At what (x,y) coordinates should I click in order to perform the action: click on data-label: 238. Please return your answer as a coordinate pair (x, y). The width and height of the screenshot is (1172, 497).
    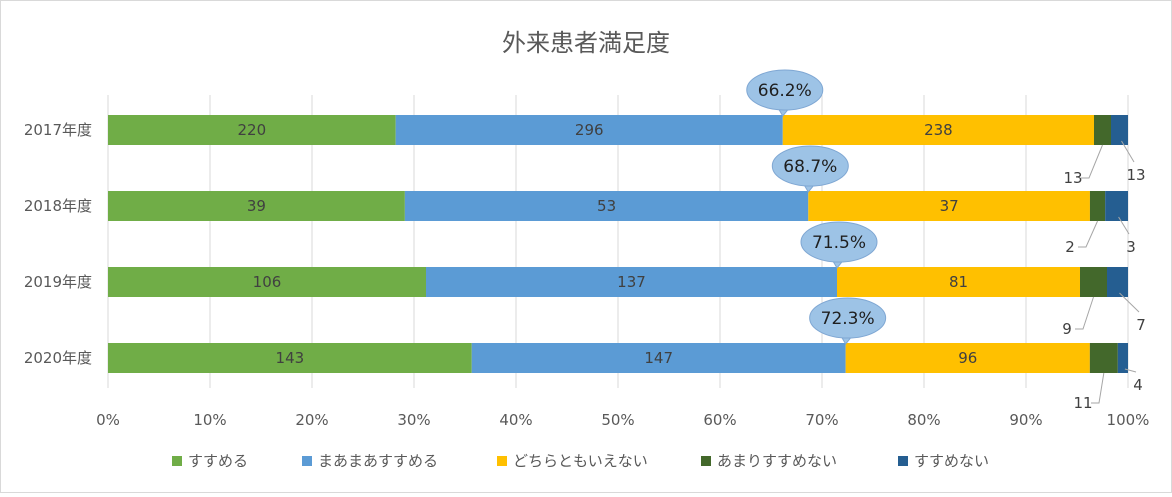
    Looking at the image, I should click on (938, 130).